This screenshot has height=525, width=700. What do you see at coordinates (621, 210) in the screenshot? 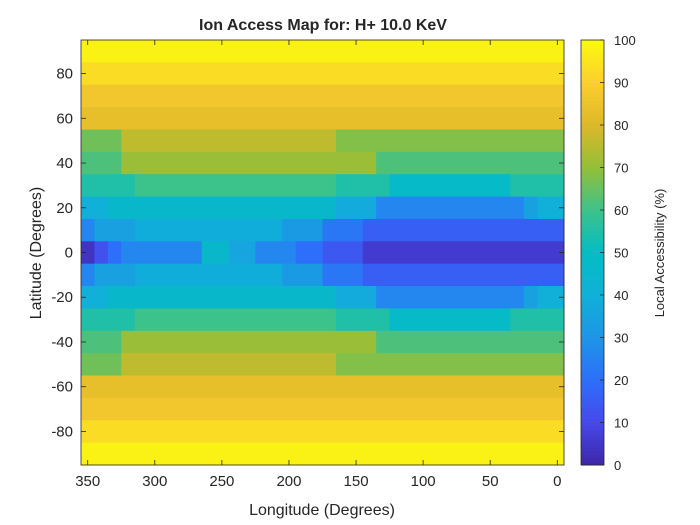
I see `colorbar-tick-label: 60` at bounding box center [621, 210].